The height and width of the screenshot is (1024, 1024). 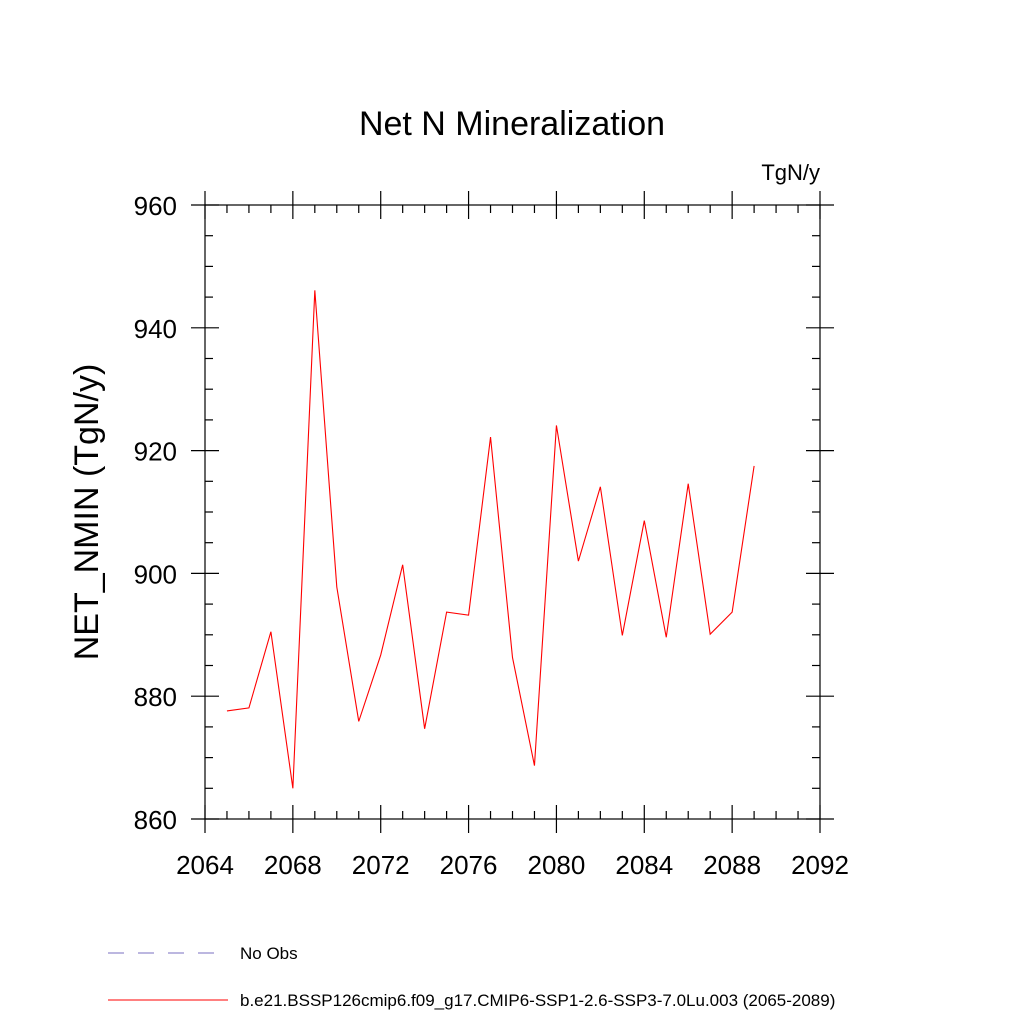 I want to click on y-tick-label: 880, so click(x=155, y=697).